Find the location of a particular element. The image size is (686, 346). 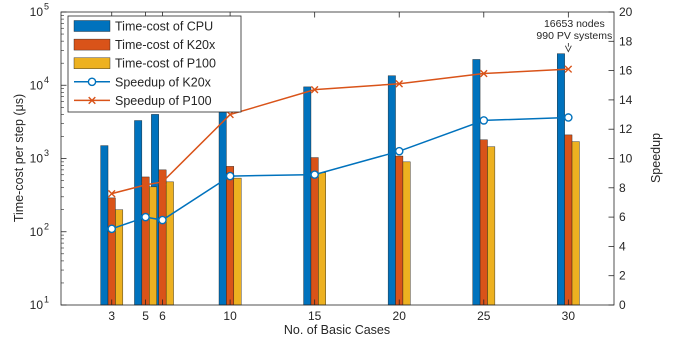

legend-item: Speedup of P100 is located at coordinates (143, 101).